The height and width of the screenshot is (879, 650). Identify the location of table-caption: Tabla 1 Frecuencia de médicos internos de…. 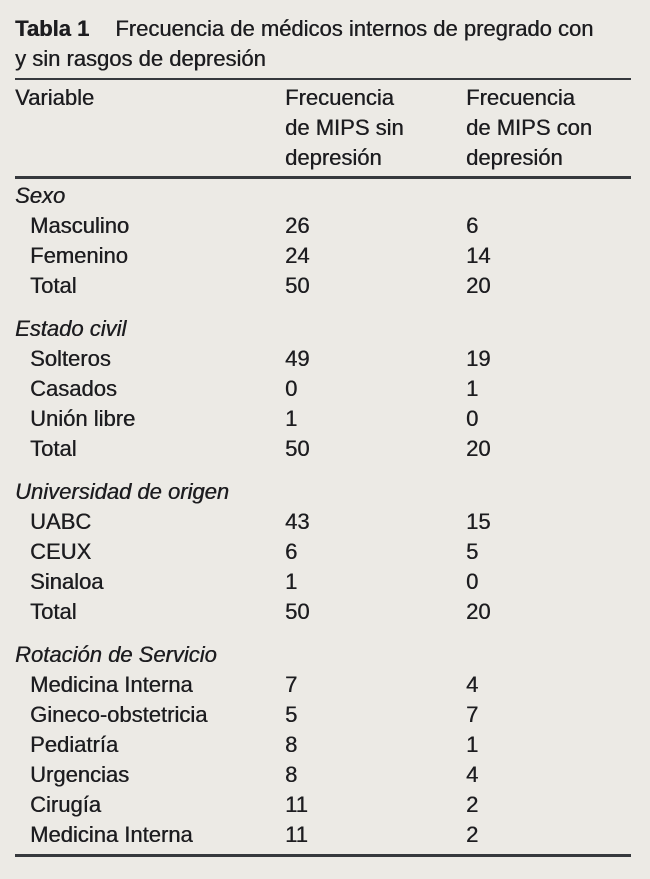
(323, 44).